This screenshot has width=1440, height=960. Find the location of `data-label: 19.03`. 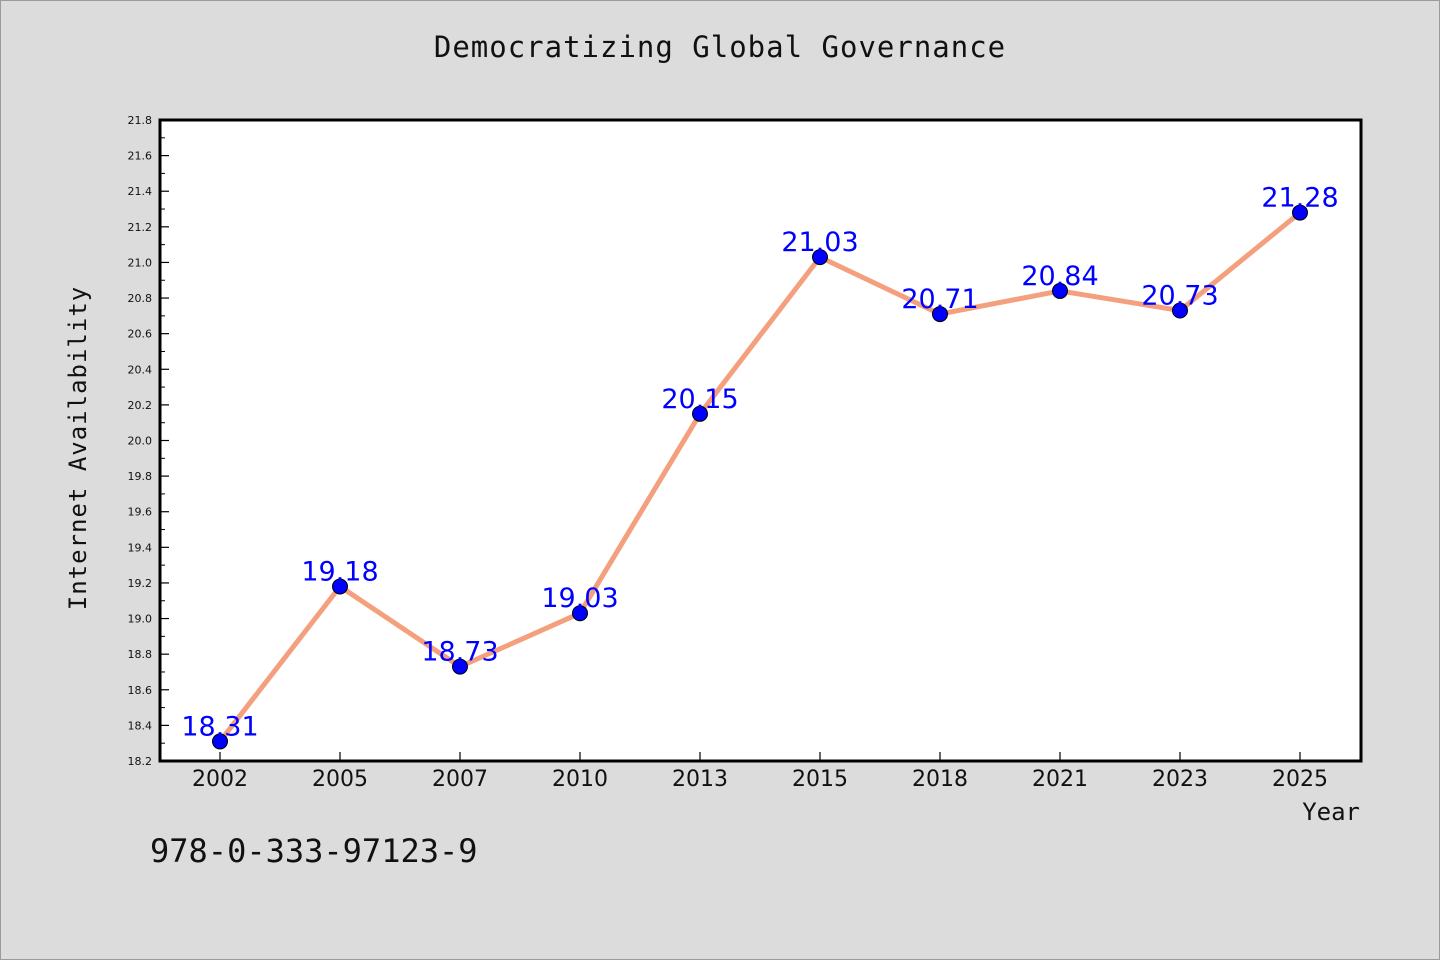

data-label: 19.03 is located at coordinates (579, 598).